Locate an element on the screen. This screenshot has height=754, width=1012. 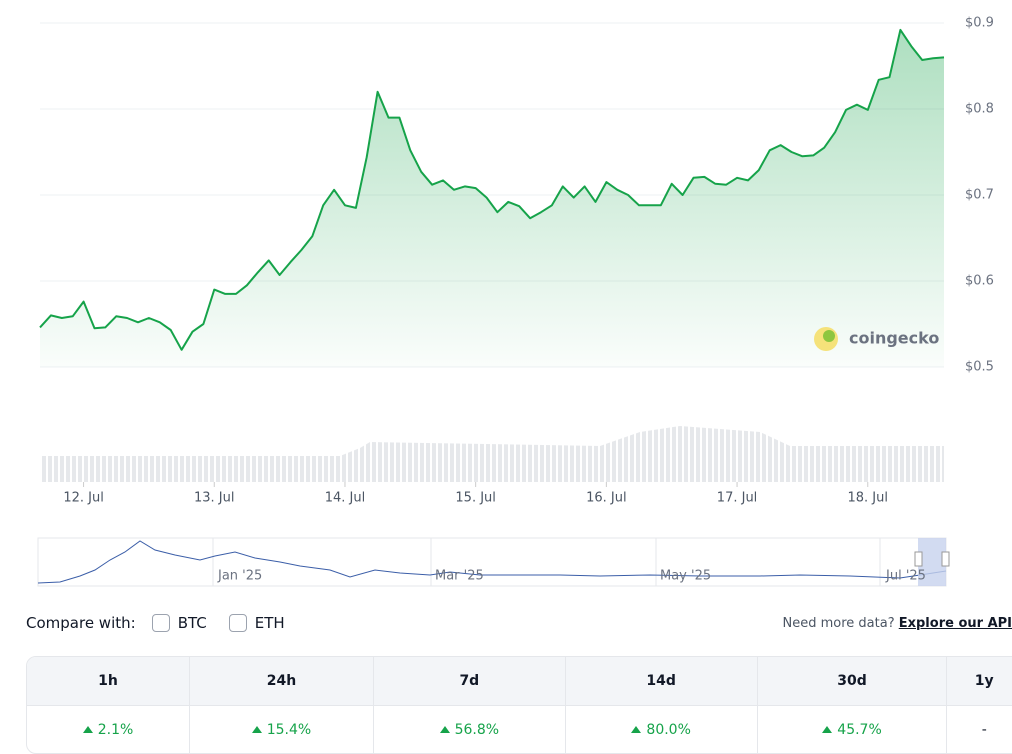
navigator is located at coordinates (492, 562).